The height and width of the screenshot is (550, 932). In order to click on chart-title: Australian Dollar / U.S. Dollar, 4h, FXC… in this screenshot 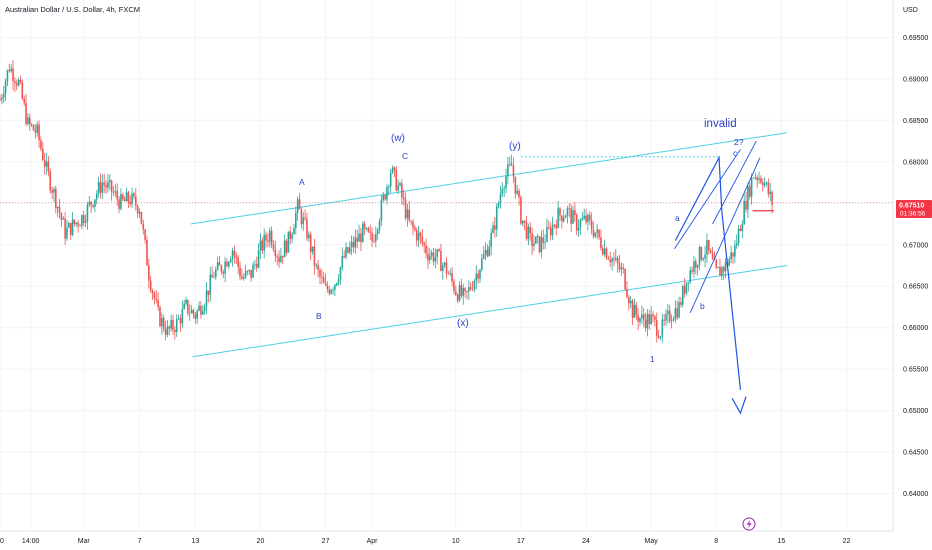, I will do `click(72, 9)`.